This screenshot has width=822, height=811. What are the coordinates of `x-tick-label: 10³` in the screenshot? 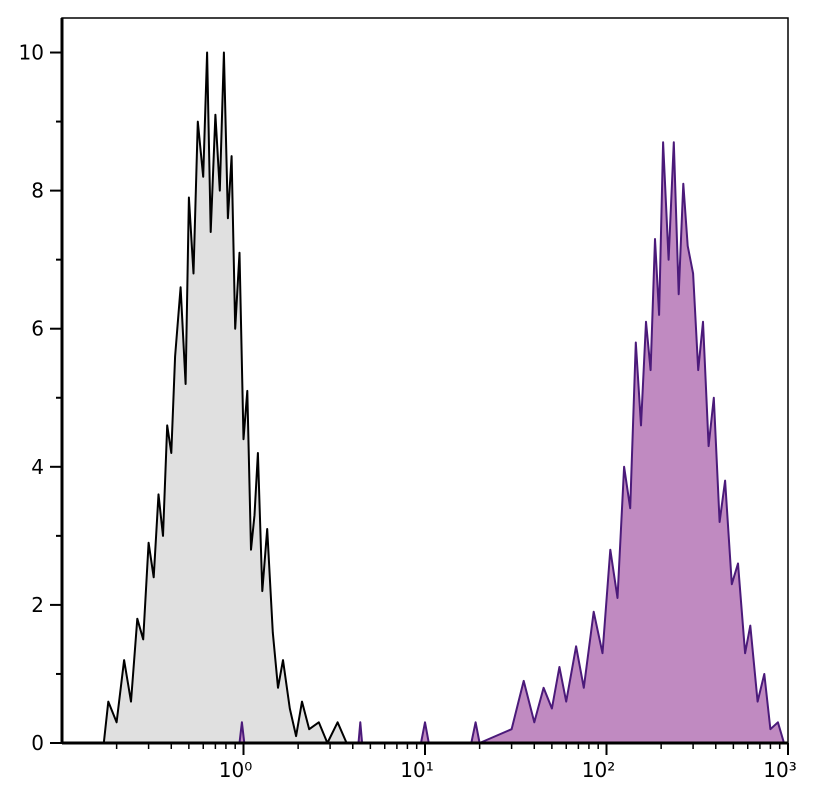 It's located at (779, 770).